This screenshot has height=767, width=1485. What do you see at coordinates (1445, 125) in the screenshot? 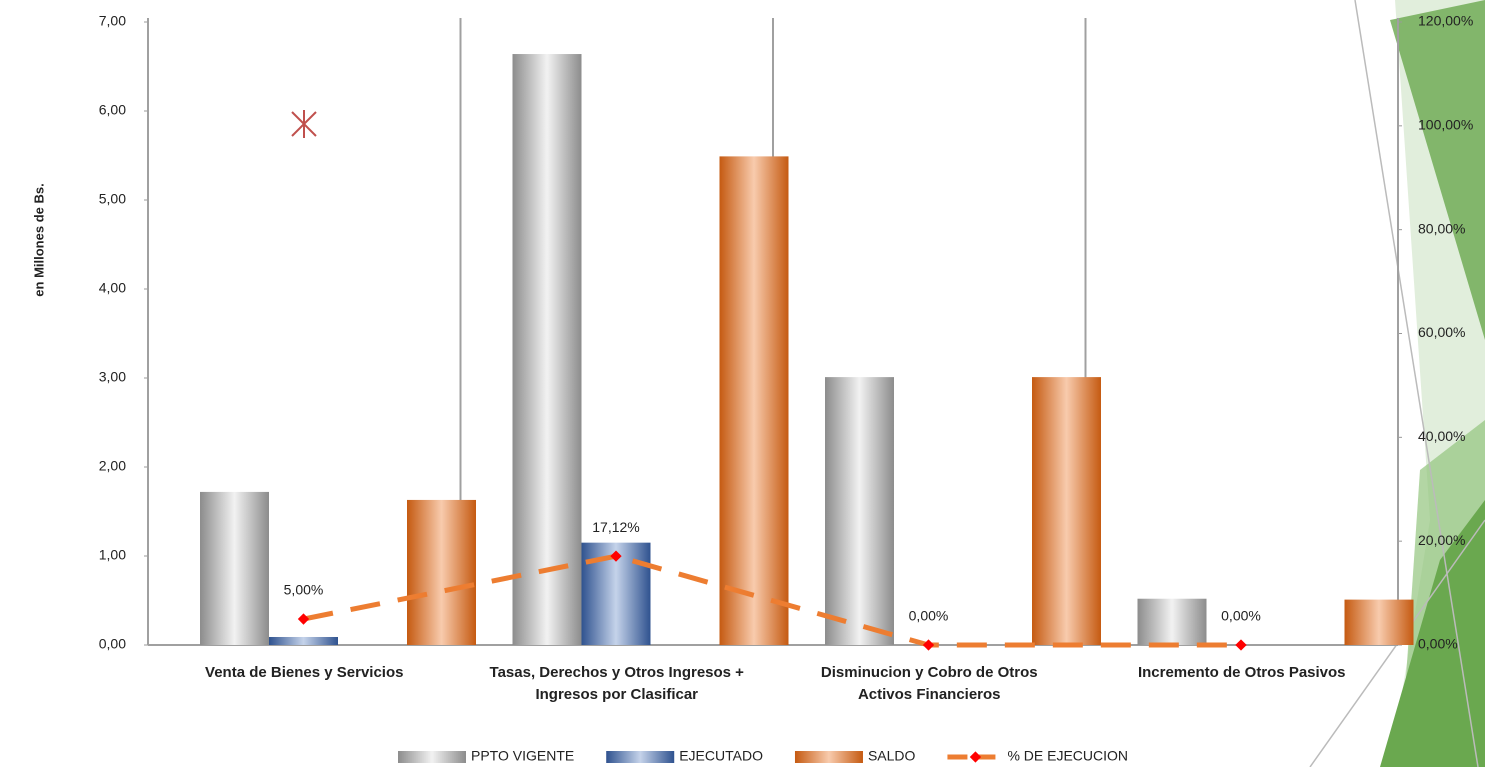
I see `y2-tick-label: 100,00%` at bounding box center [1445, 125].